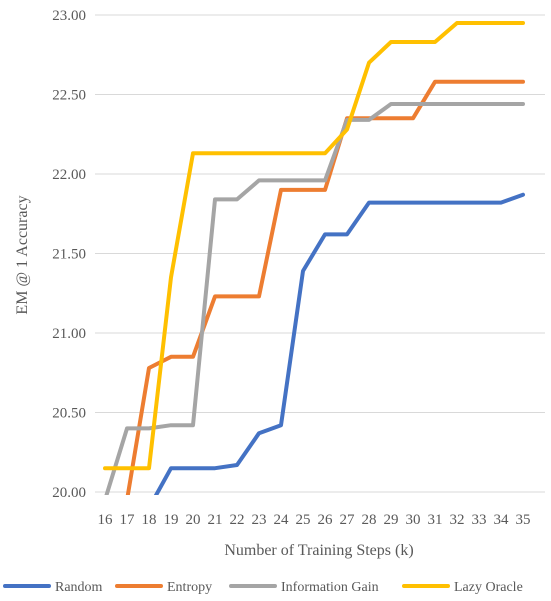 Image resolution: width=551 pixels, height=601 pixels. I want to click on y-tick-label: 20.00, so click(69, 493).